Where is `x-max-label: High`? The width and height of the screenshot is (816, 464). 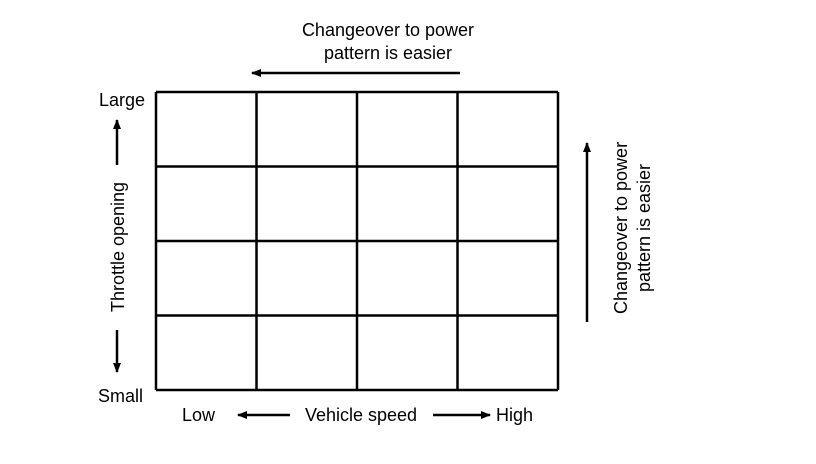 x-max-label: High is located at coordinates (514, 415).